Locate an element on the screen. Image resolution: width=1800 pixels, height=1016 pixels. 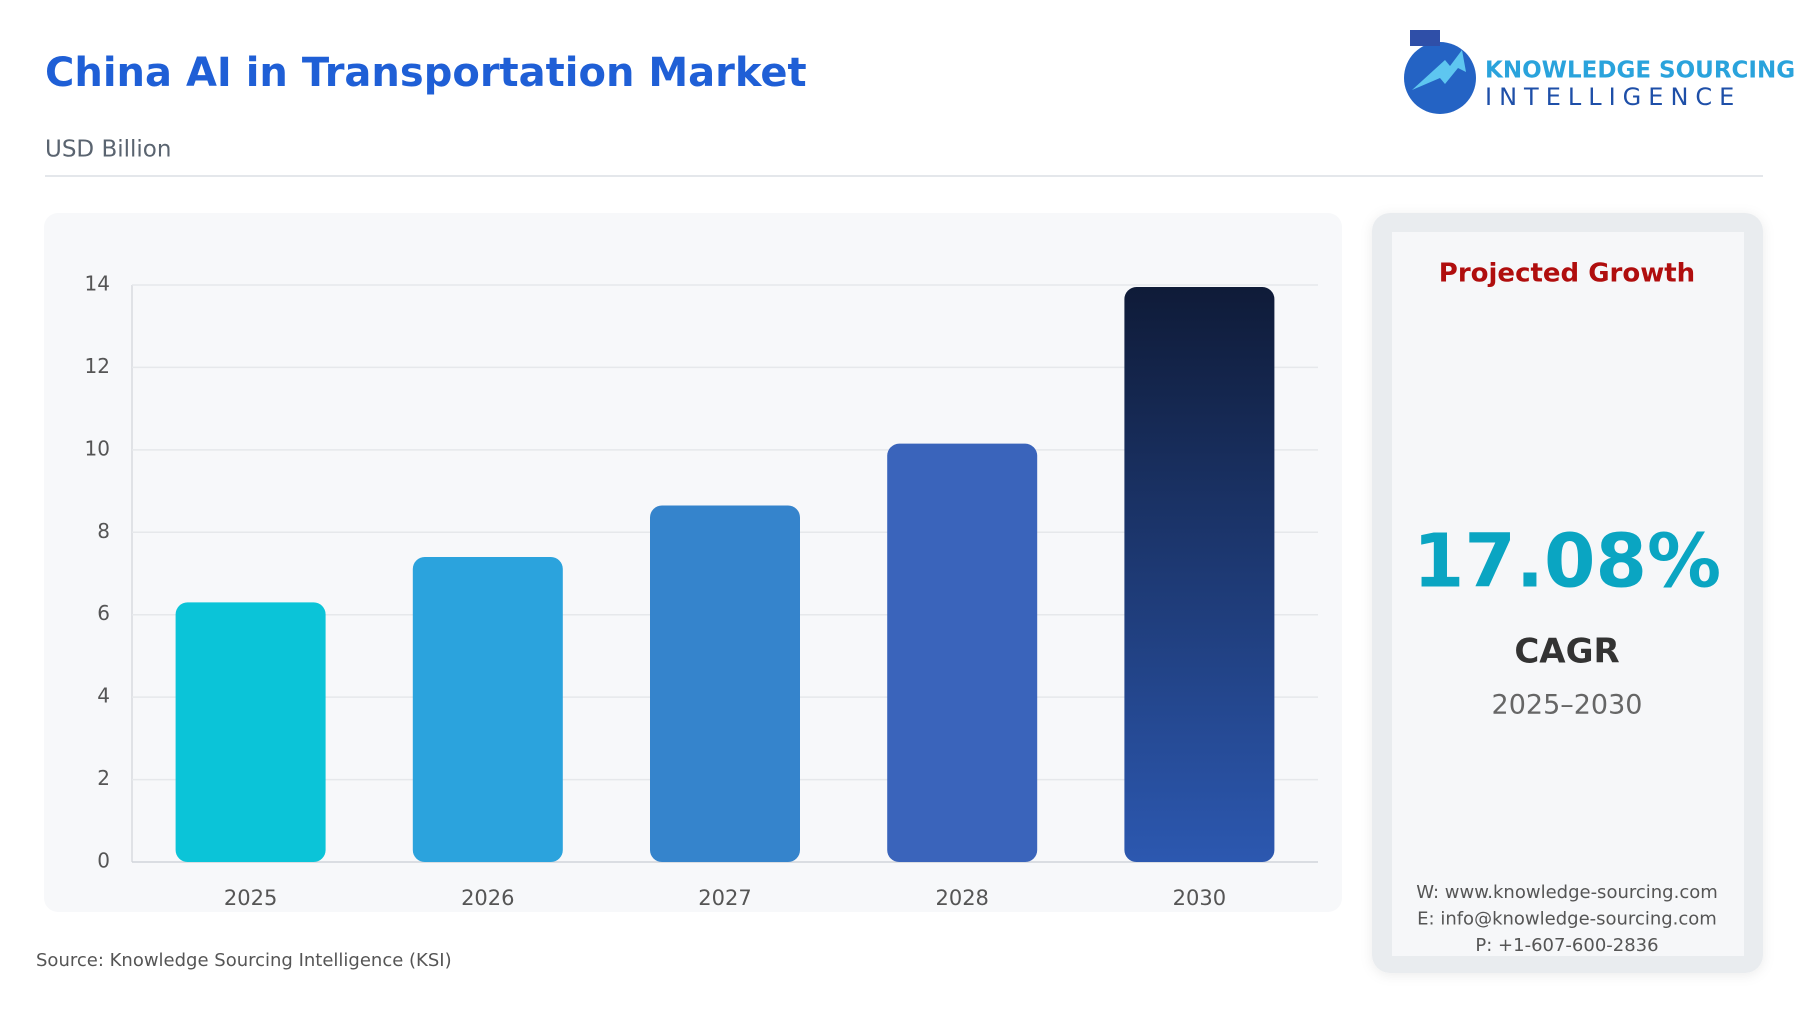
logo-arrow is located at coordinates (1439, 70).